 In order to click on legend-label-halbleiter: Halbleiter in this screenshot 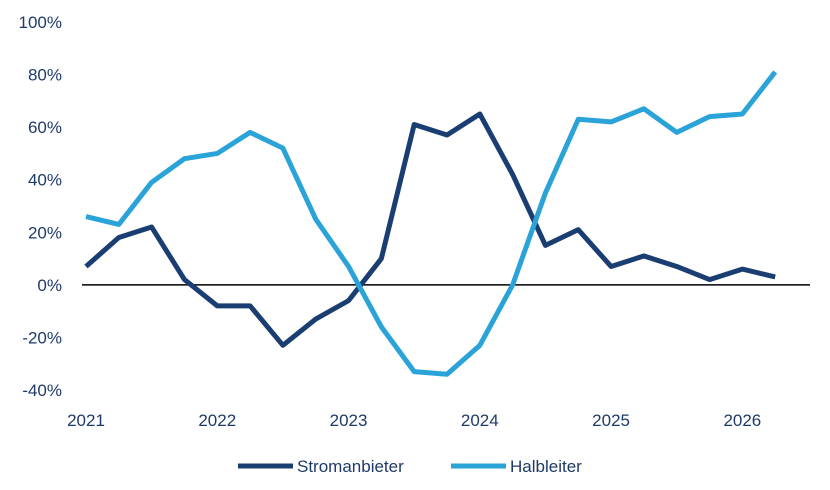, I will do `click(546, 466)`.